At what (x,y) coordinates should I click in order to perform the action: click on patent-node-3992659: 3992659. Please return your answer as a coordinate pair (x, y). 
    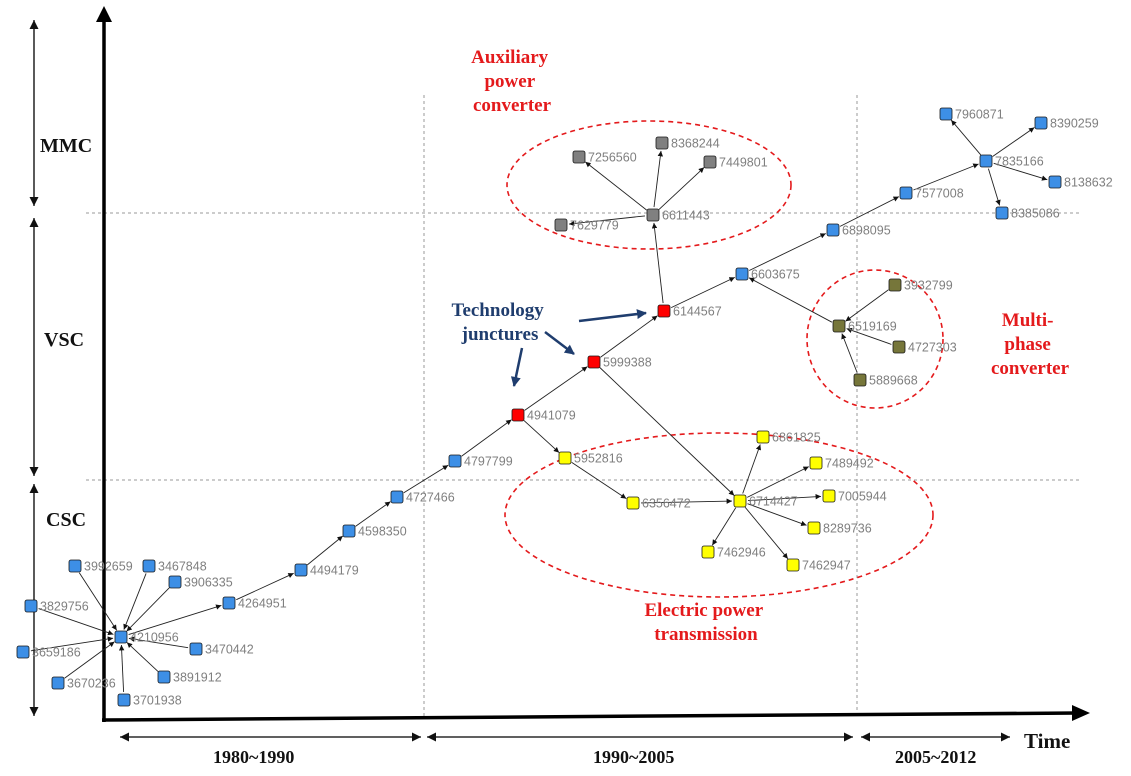
    Looking at the image, I should click on (100, 567).